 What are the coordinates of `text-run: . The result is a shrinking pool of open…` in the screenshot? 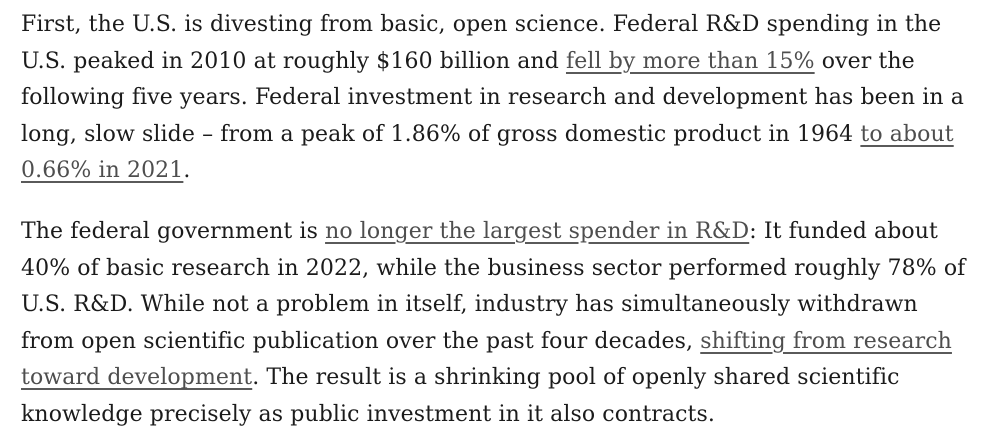 It's located at (460, 396).